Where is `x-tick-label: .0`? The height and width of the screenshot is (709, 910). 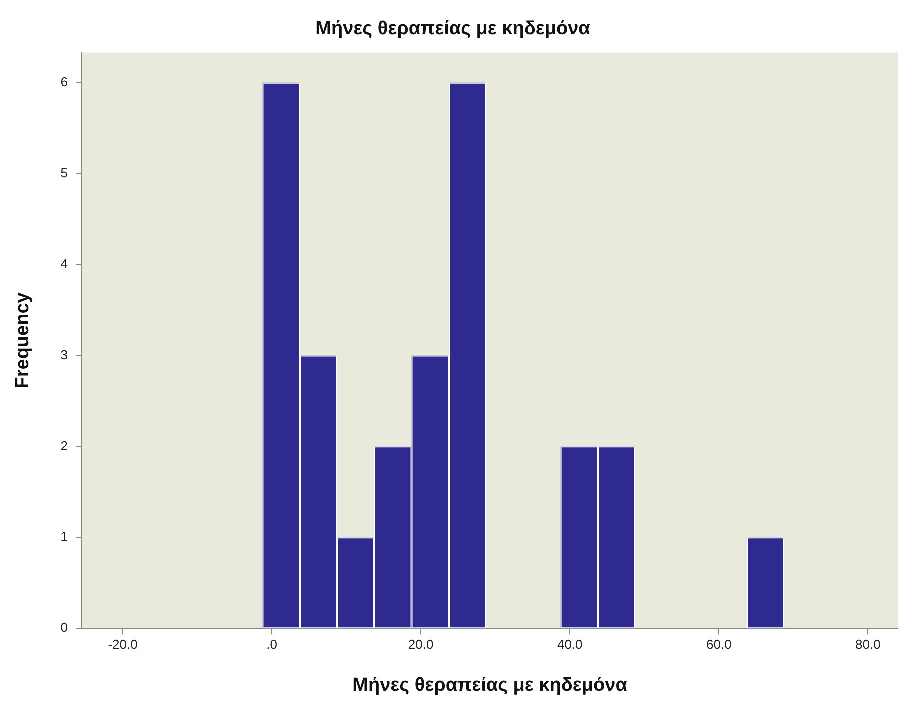
x-tick-label: .0 is located at coordinates (272, 644).